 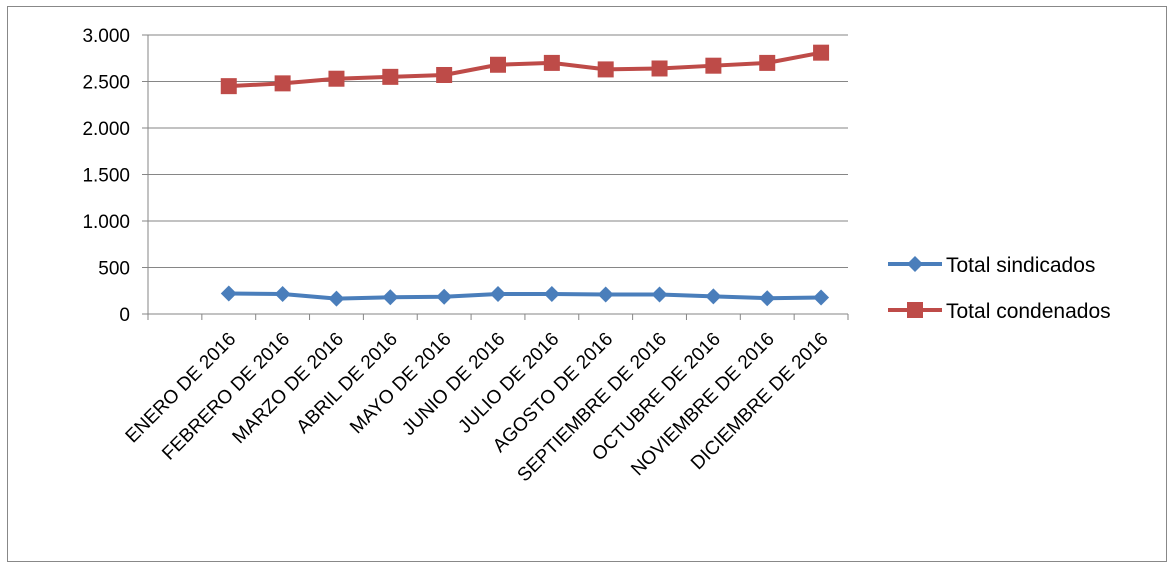 I want to click on y-tick-label: 2.500, so click(x=106, y=83).